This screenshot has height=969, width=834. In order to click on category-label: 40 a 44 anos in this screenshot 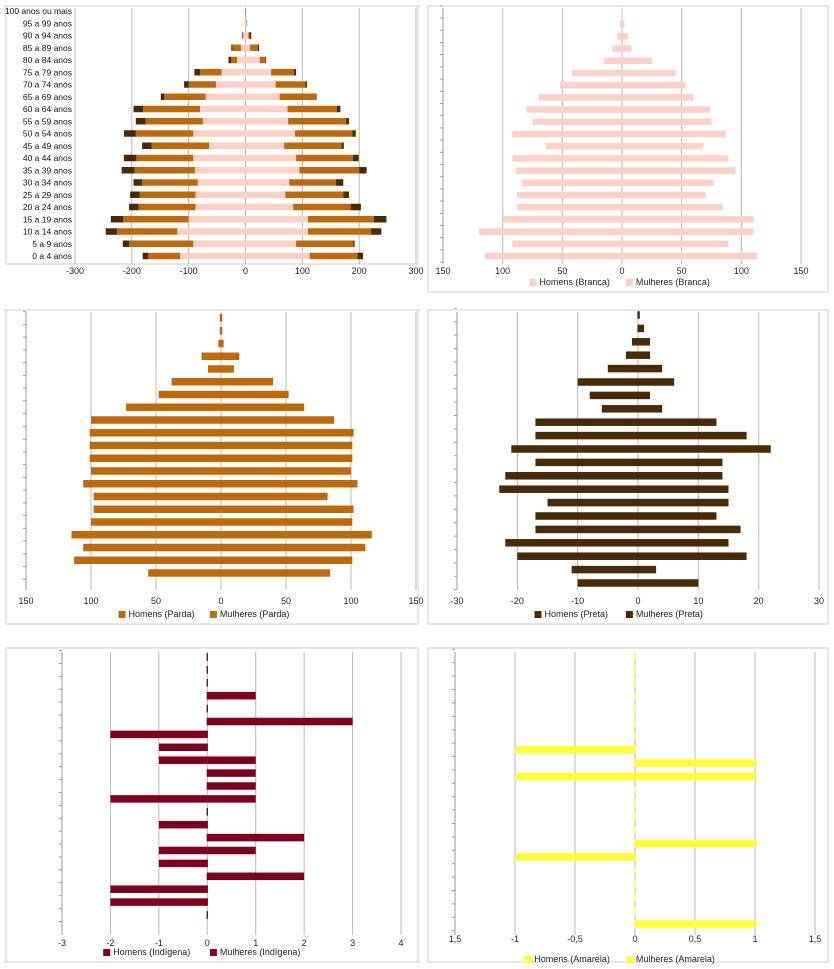, I will do `click(47, 158)`.